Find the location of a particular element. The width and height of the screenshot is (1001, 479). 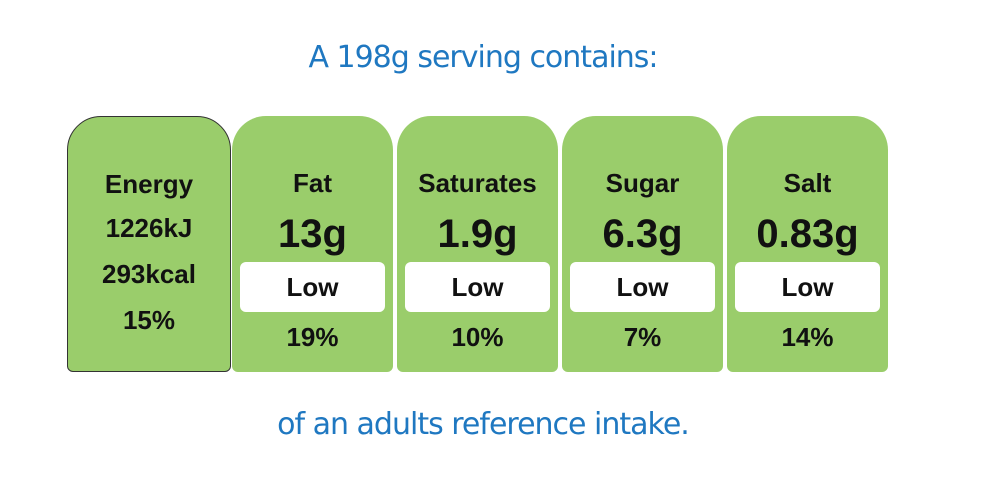

nutrient-card: Saturates 1.9g Low 10% is located at coordinates (477, 244).